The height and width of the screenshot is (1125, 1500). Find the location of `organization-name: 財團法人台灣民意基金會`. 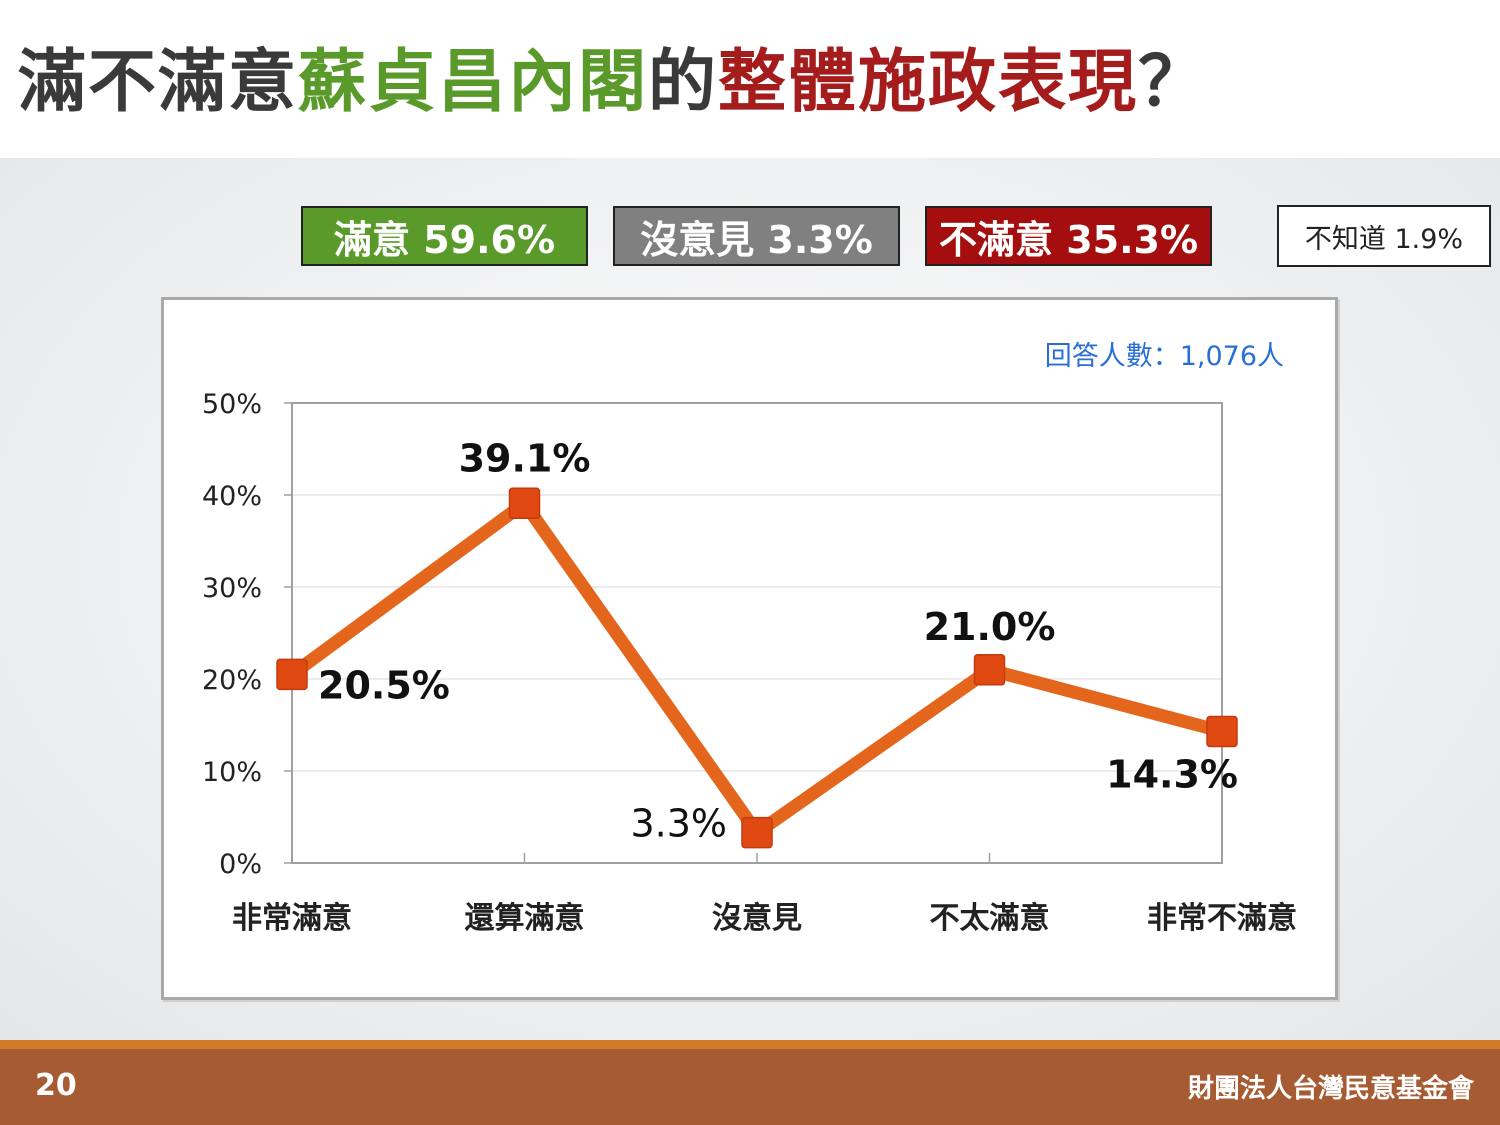

organization-name: 財團法人台灣民意基金會 is located at coordinates (1330, 1089).